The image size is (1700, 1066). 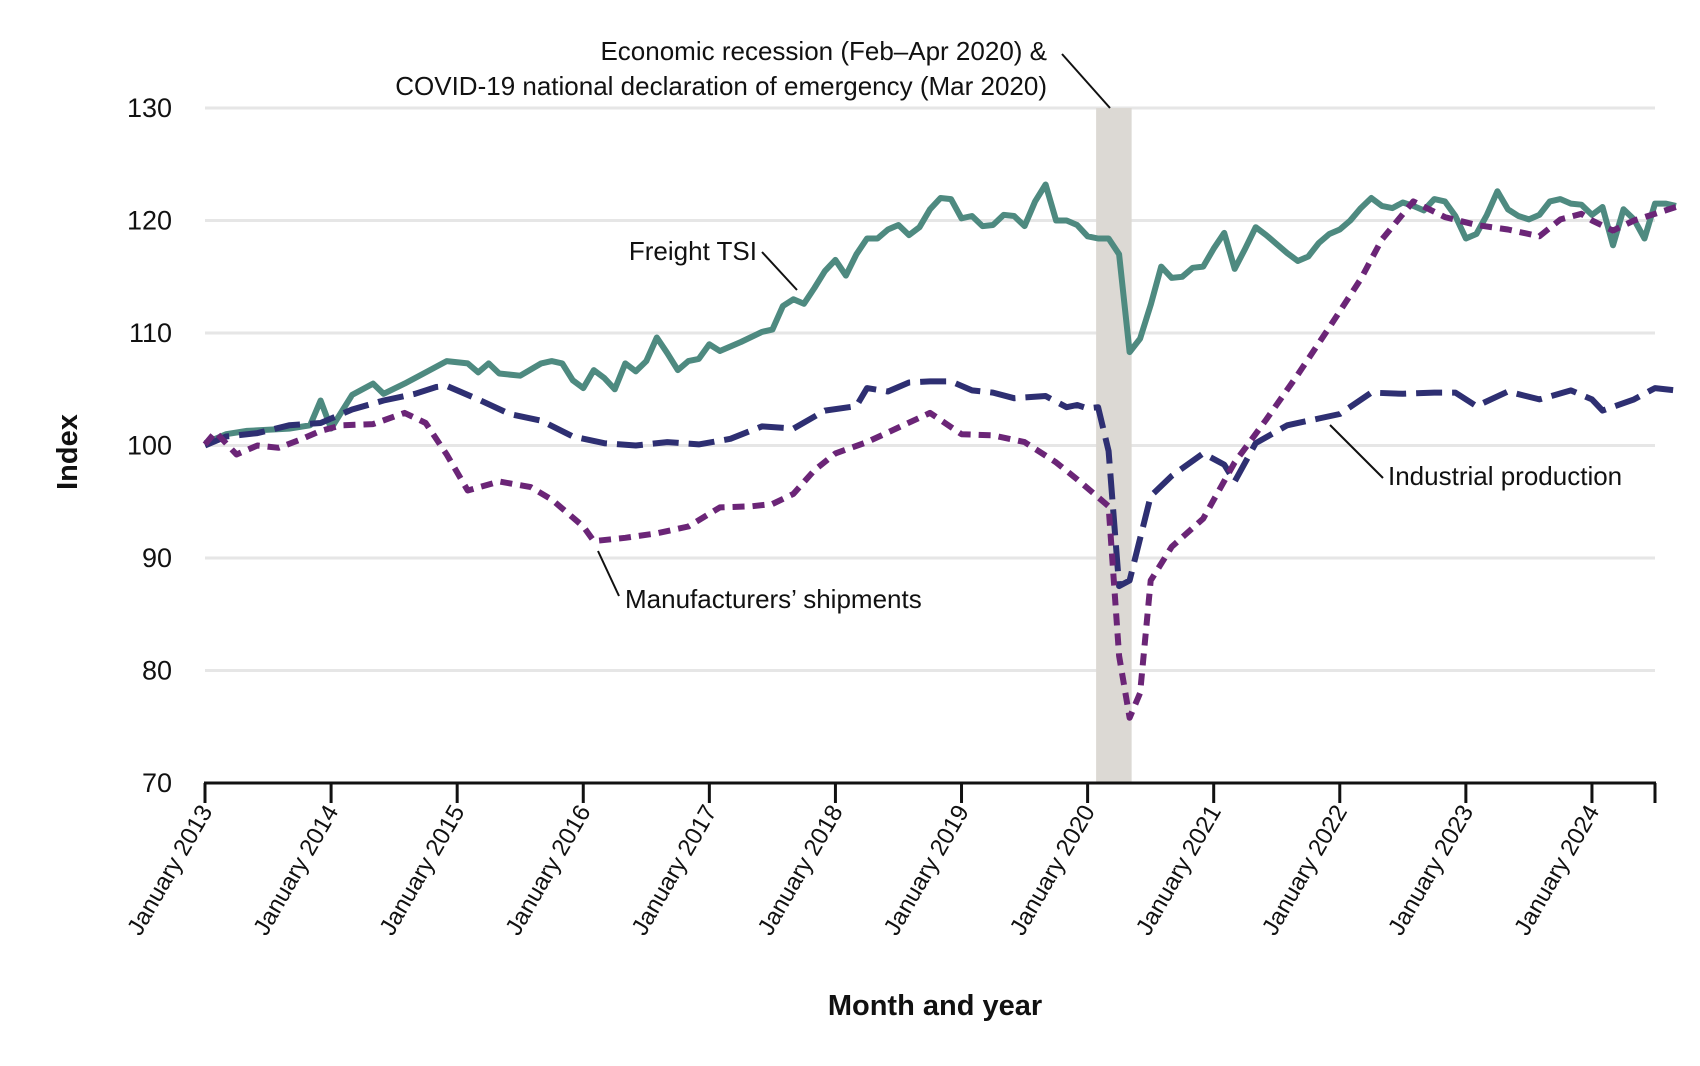 I want to click on industrial-production-label: Industrial production, so click(x=1505, y=476).